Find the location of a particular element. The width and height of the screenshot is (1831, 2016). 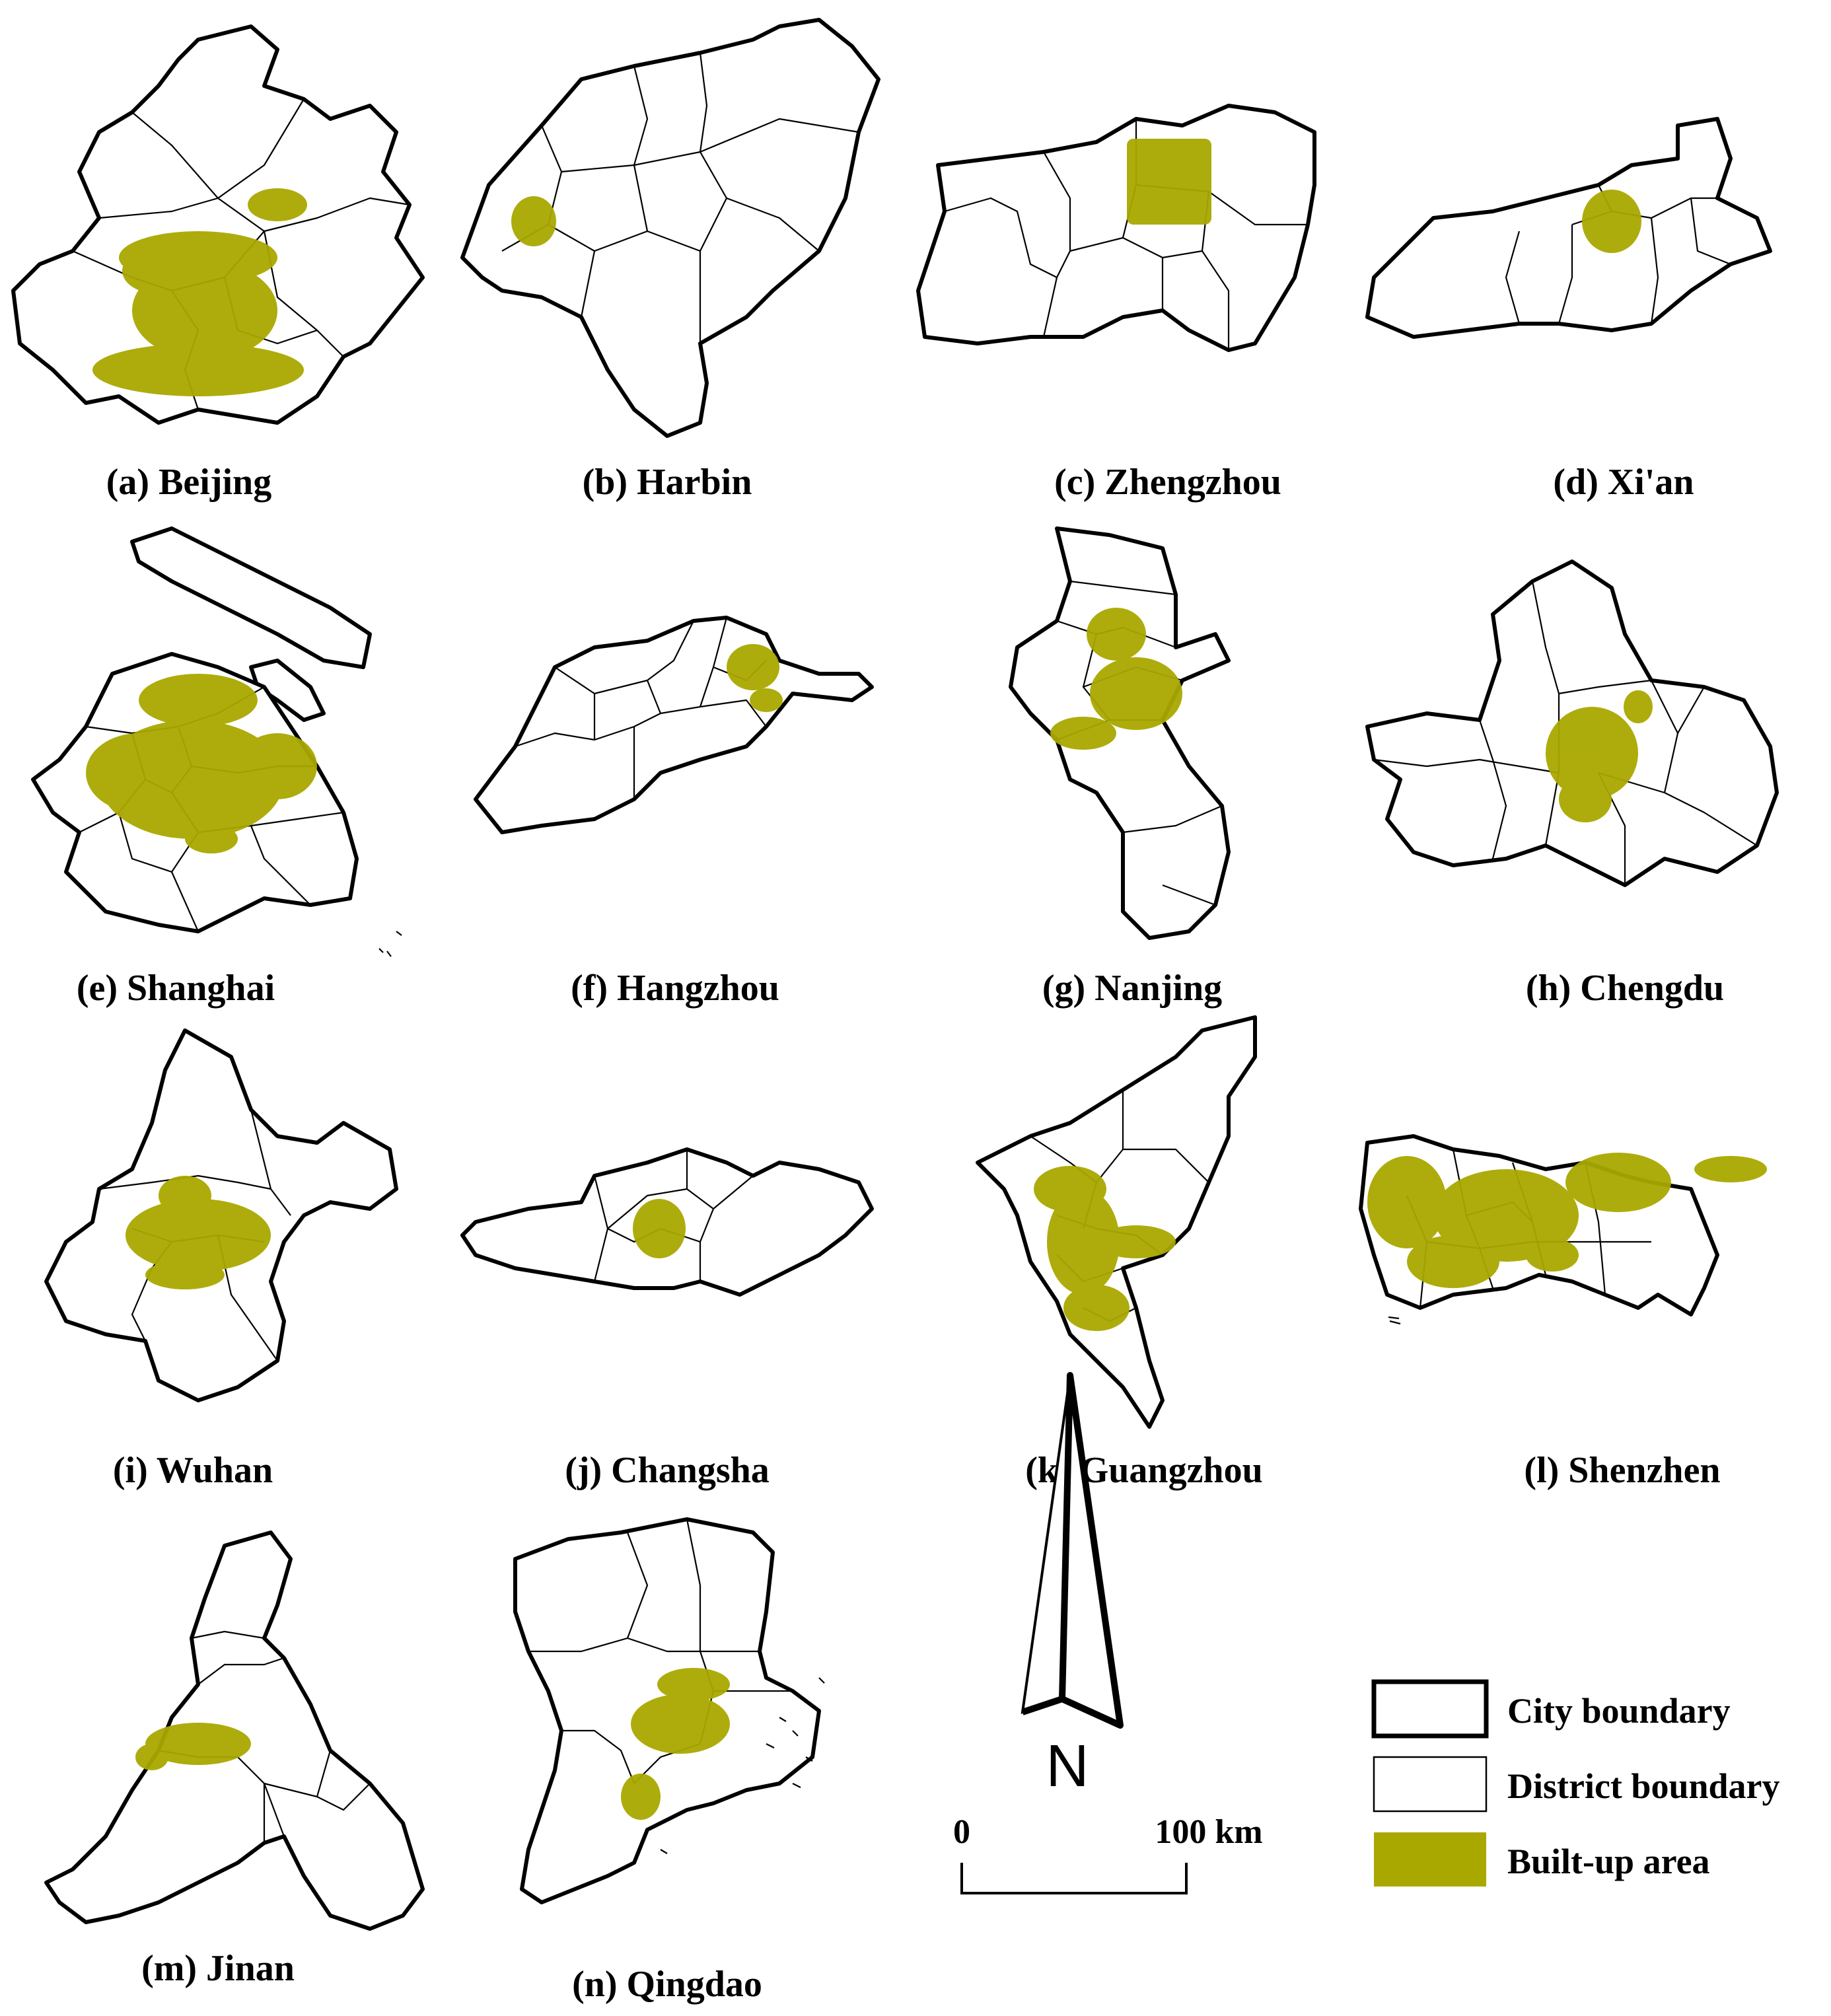

builtup-zhengzhou-core is located at coordinates (1169, 182).